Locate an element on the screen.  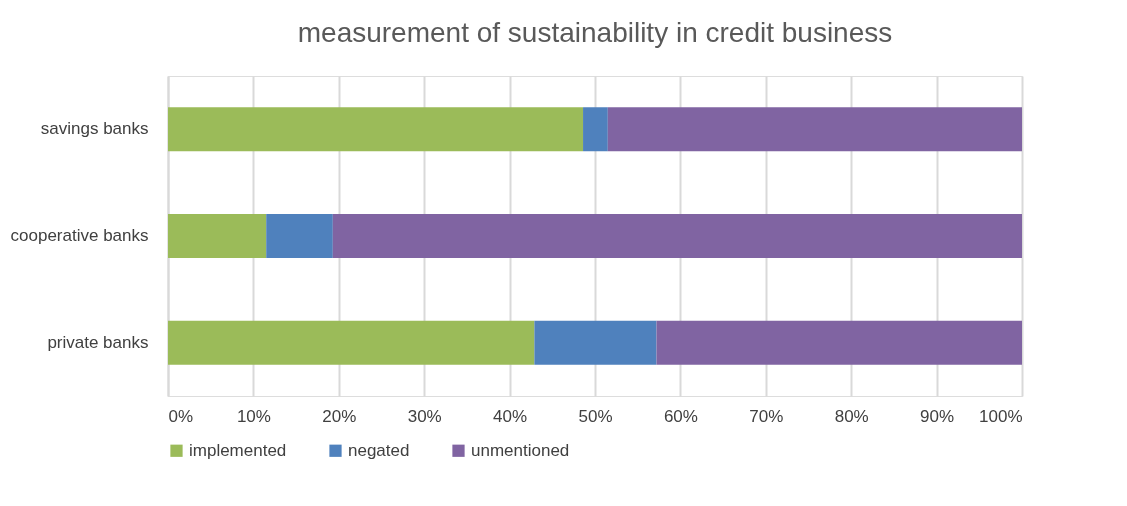
x-tick-label: 60% is located at coordinates (680, 416).